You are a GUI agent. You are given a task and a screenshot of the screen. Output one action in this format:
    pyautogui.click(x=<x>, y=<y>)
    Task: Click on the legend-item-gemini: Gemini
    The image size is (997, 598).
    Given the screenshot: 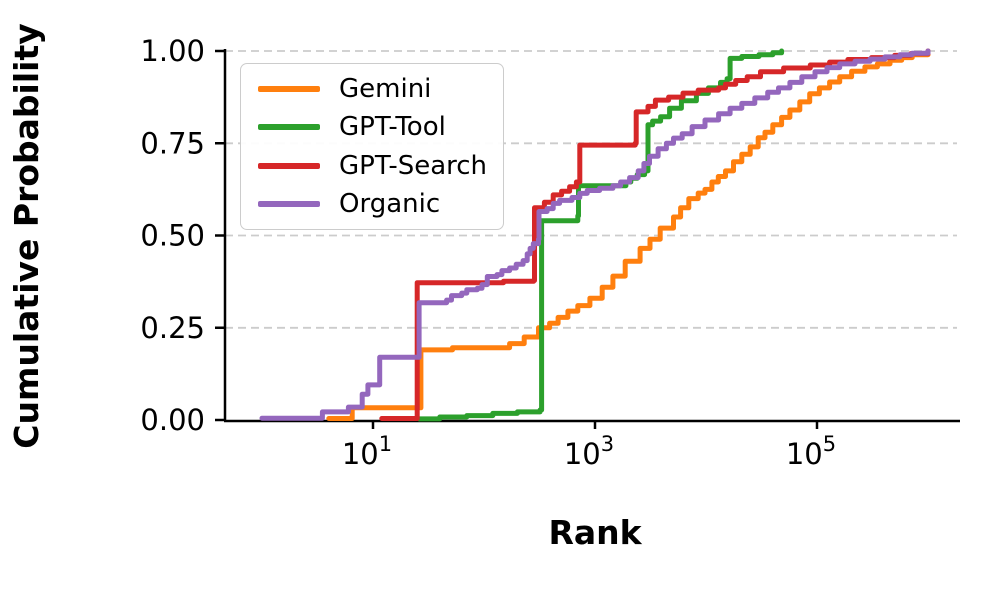 What is the action you would take?
    pyautogui.click(x=375, y=89)
    